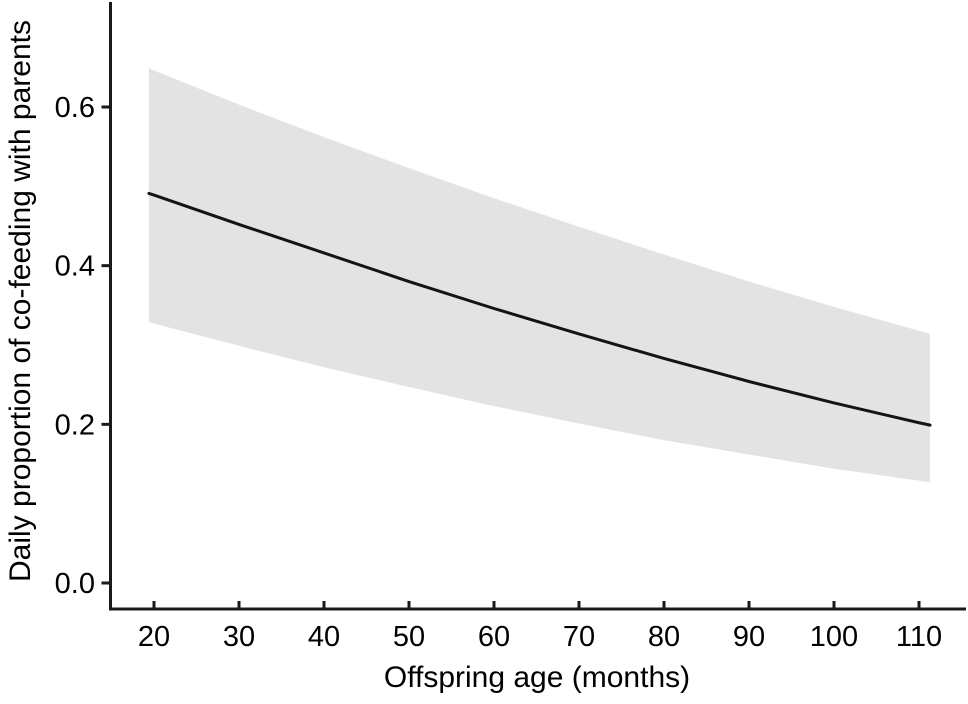 The width and height of the screenshot is (968, 704). Describe the element at coordinates (75, 108) in the screenshot. I see `y-tick-label: 0.6` at that location.